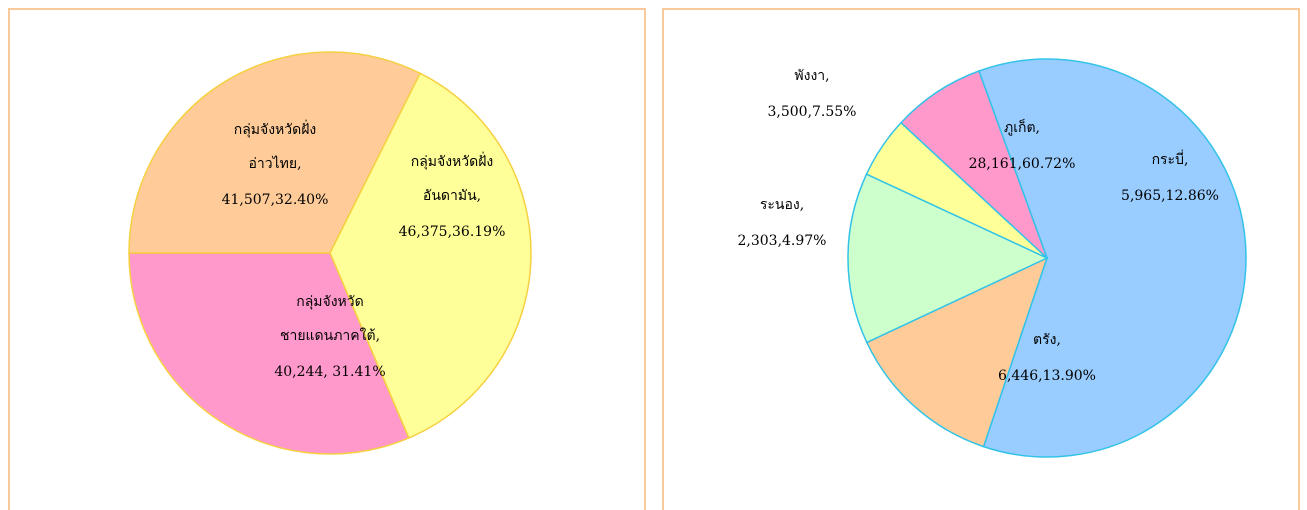  I want to click on value-label: 2,303,4.97%, so click(781, 241).